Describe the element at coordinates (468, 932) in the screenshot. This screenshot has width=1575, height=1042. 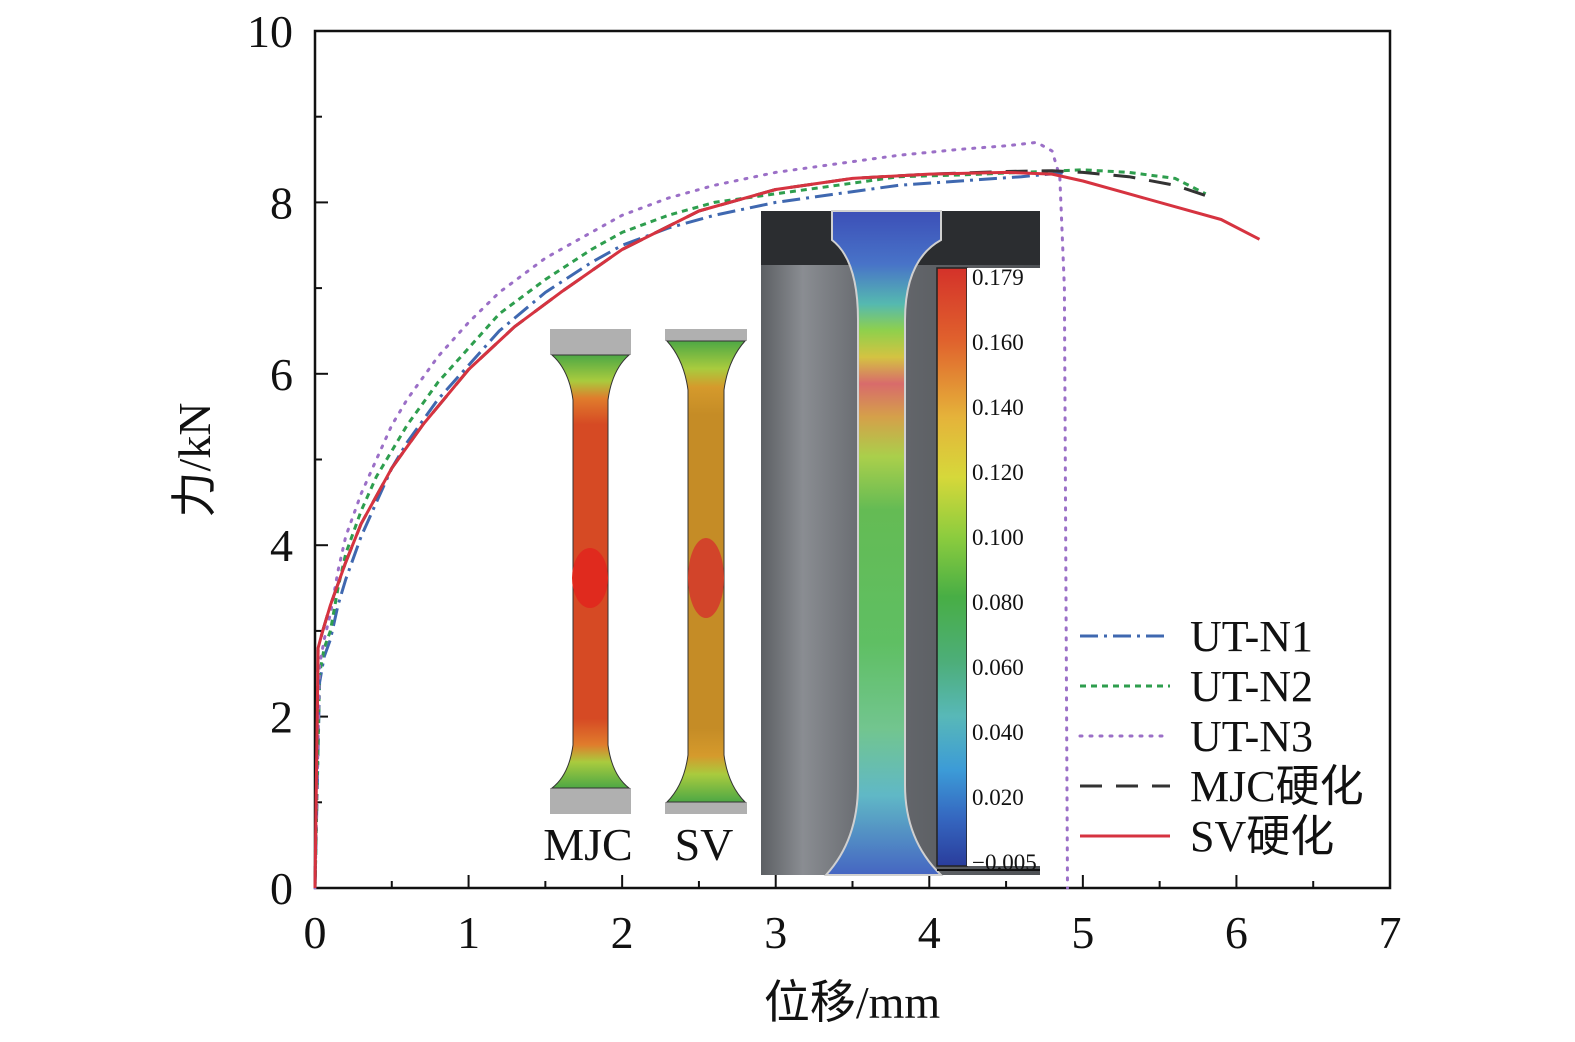
I see `x-tick-label: 1` at that location.